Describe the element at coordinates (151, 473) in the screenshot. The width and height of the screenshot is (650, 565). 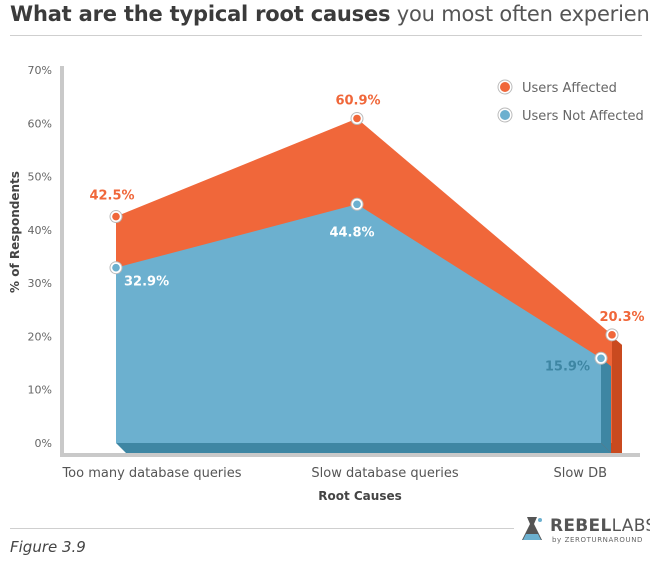
I see `x-tick-label: Too many database queries` at that location.